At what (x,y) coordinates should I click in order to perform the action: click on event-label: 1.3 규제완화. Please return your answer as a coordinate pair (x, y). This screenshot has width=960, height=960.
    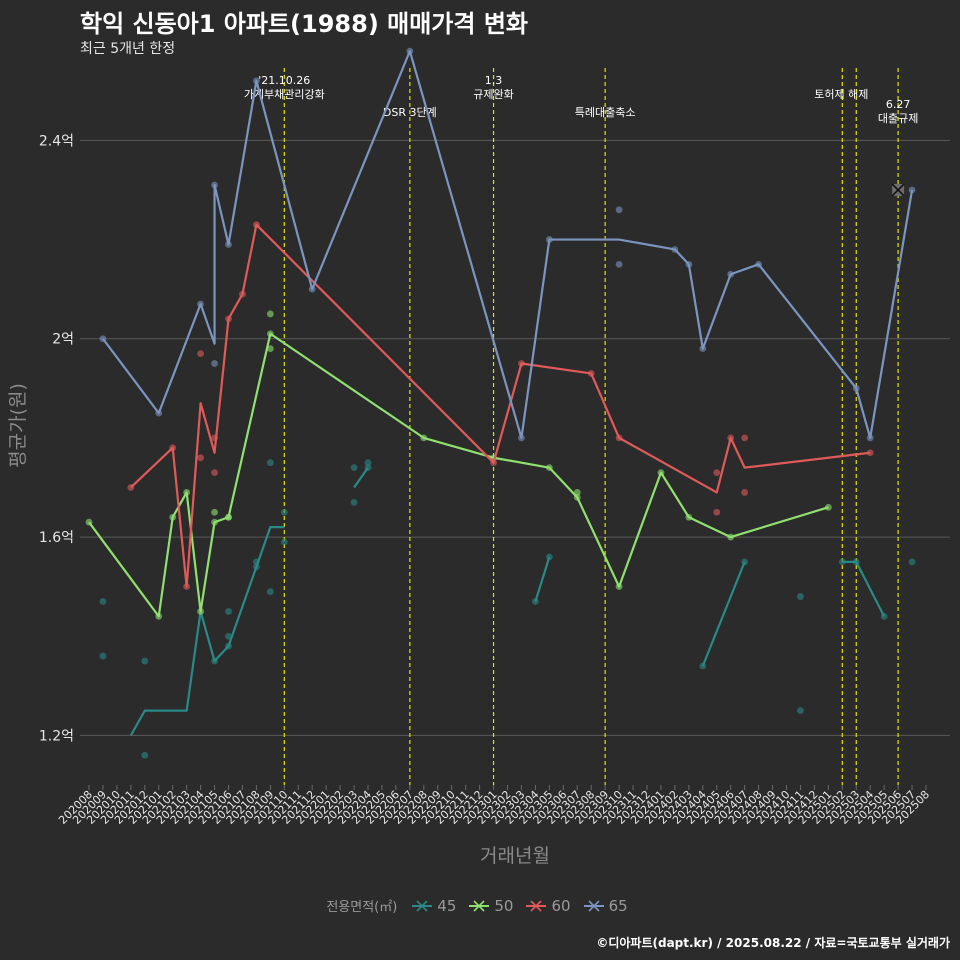
    Looking at the image, I should click on (493, 87).